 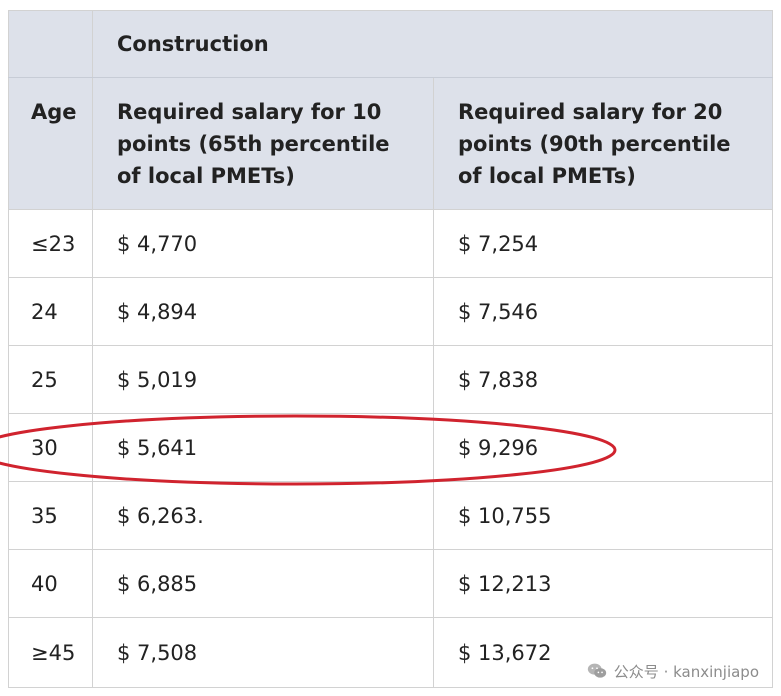 I want to click on table-row: 25 $ 5,019 $ 7,838, so click(x=391, y=379).